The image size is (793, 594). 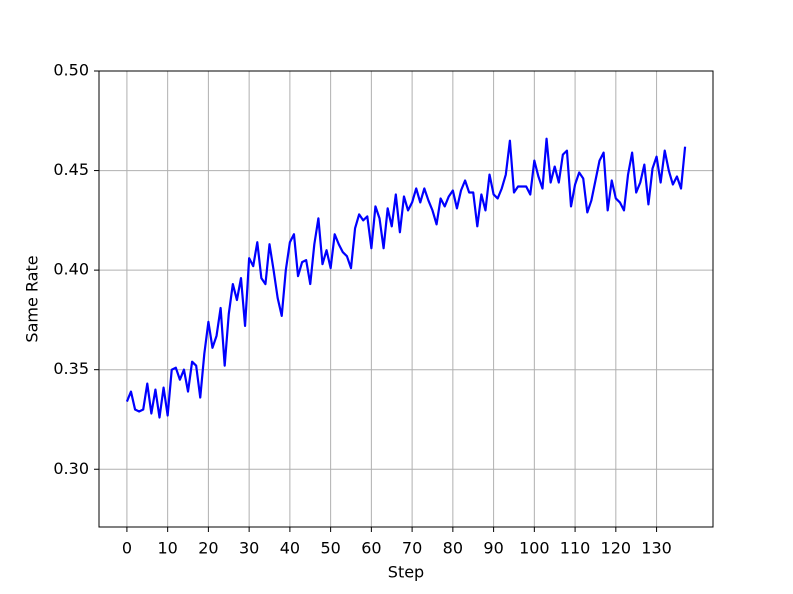 I want to click on x-tick-label: 120, so click(x=616, y=548).